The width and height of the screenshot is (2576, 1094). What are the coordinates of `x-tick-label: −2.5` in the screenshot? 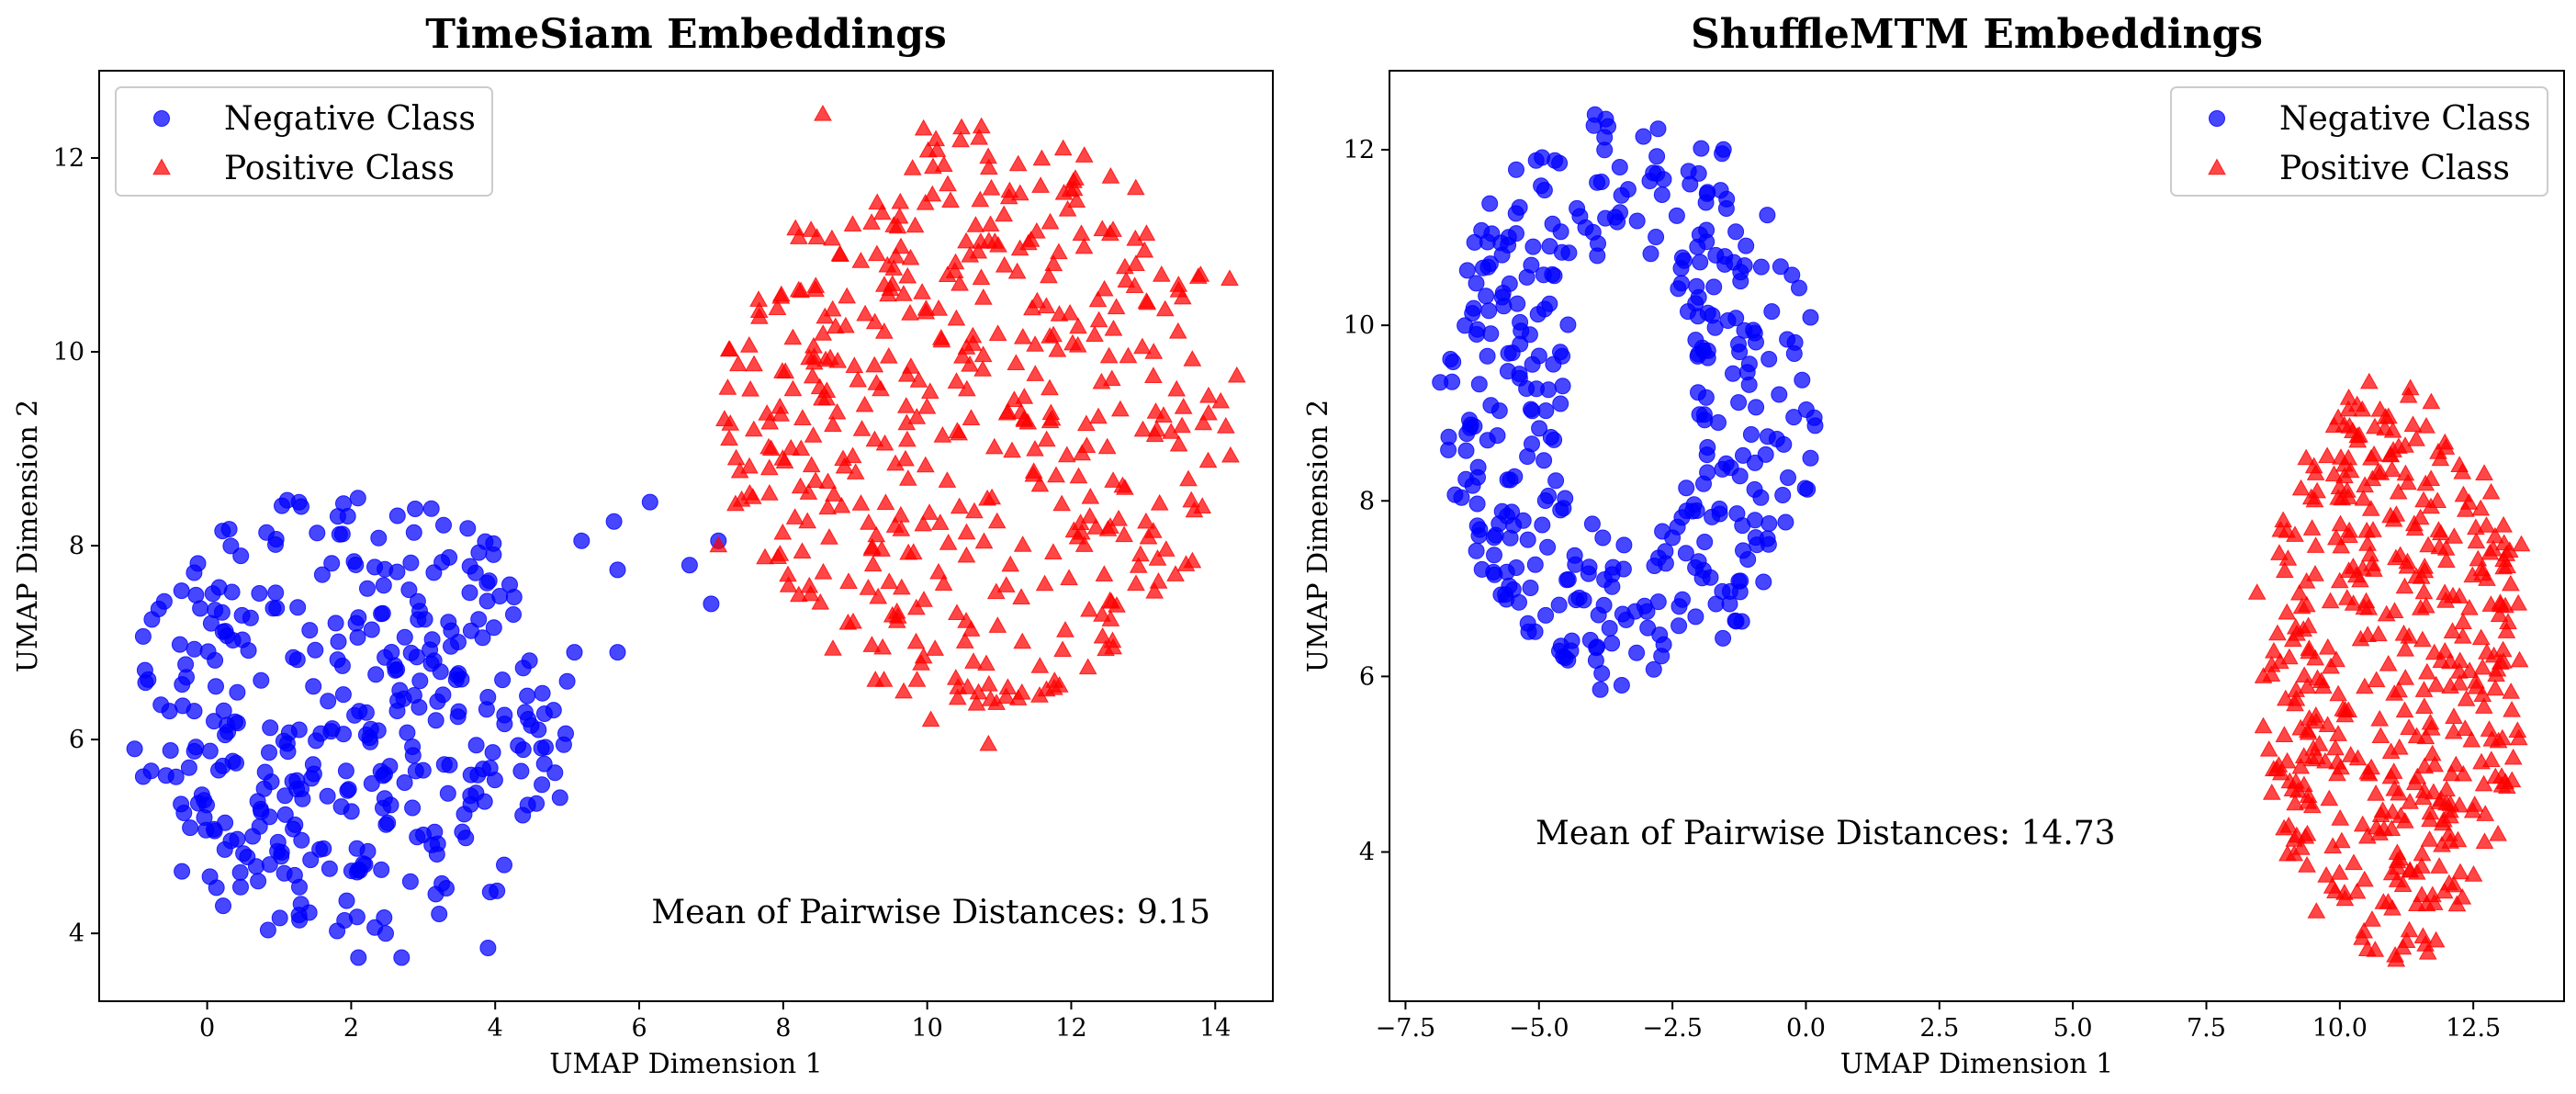 It's located at (1672, 1028).